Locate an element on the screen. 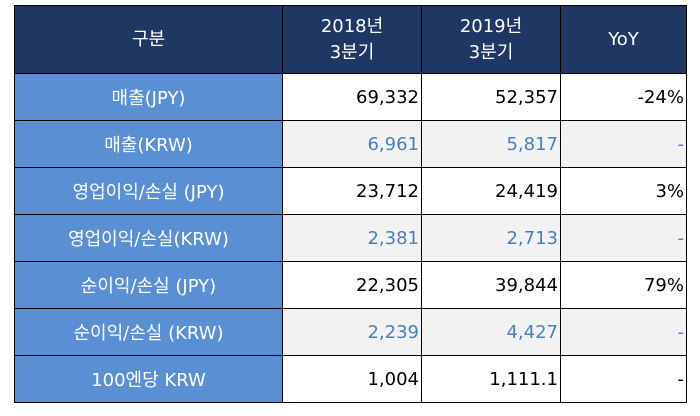 The height and width of the screenshot is (416, 700). table-cell: 23,712 is located at coordinates (352, 191).